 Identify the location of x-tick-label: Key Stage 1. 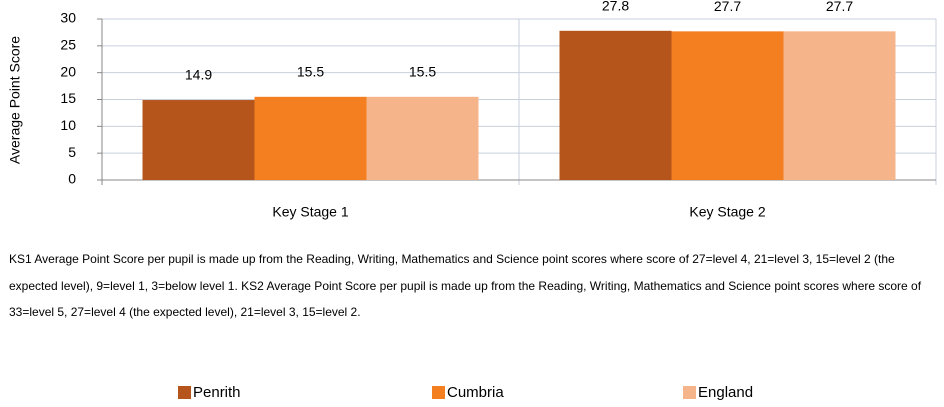
(310, 212).